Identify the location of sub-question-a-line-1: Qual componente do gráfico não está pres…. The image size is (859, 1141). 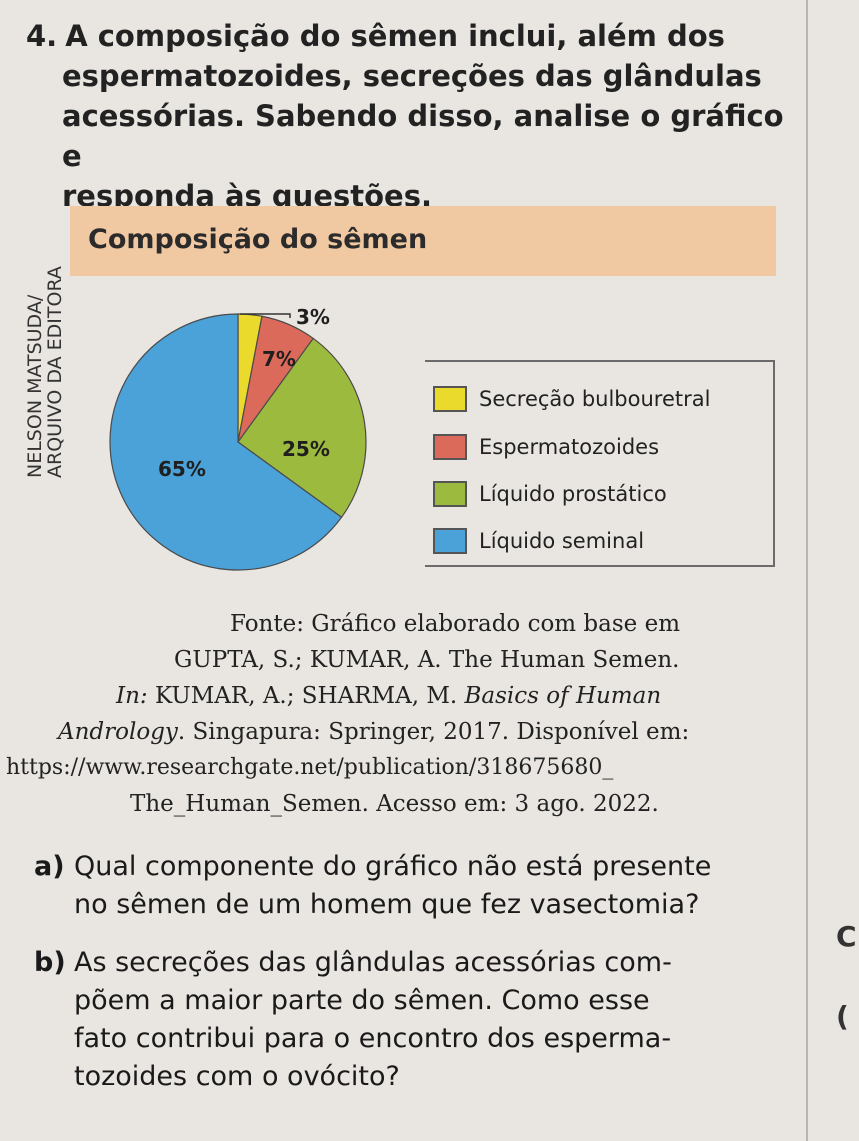
(393, 866).